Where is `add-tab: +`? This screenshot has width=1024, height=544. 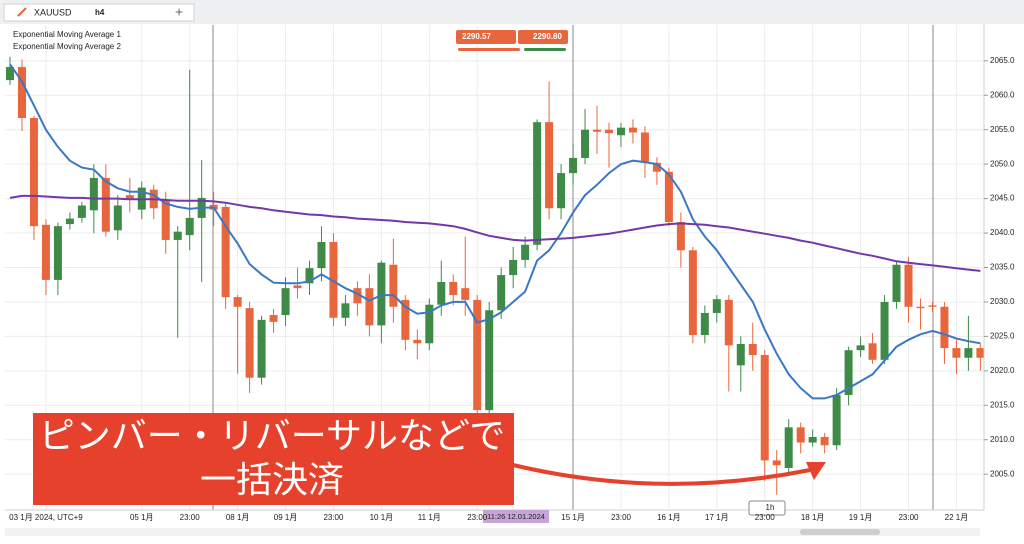 add-tab: + is located at coordinates (179, 12).